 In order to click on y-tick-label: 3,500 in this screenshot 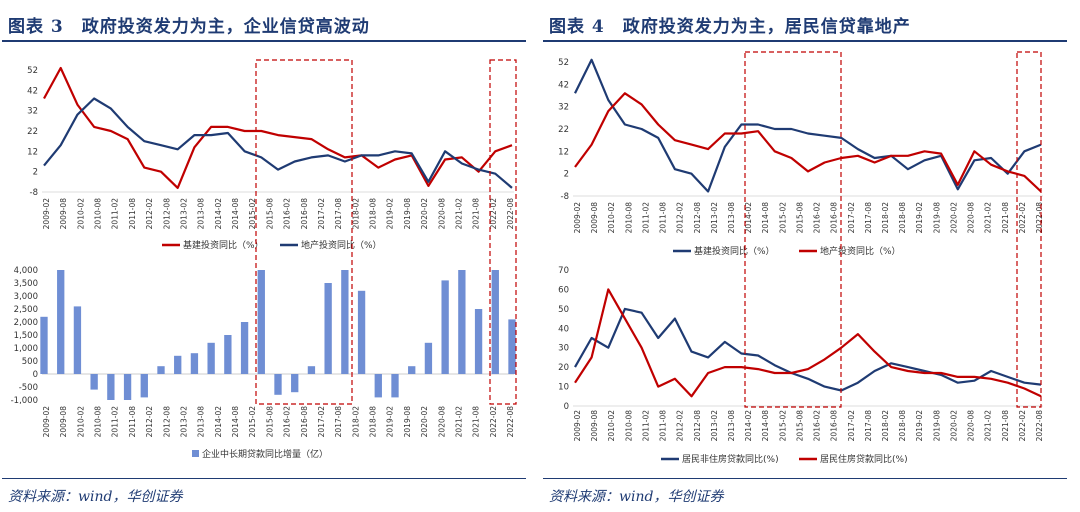, I will do `click(26, 284)`.